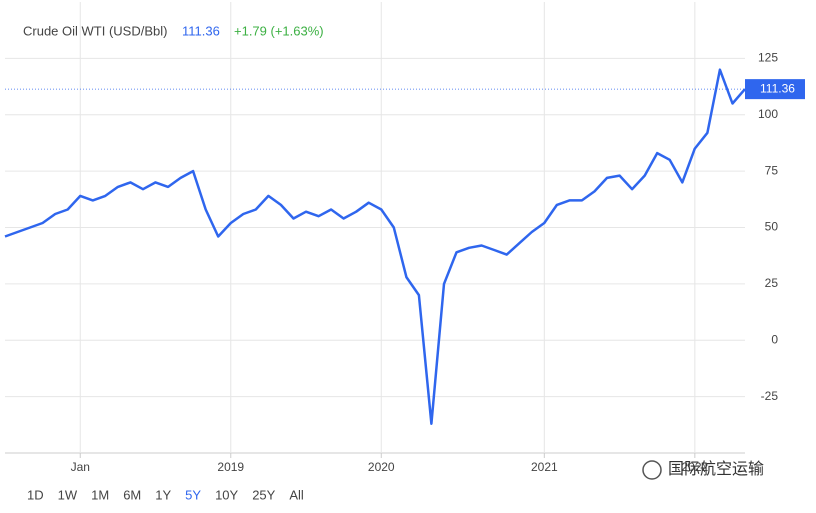 The image size is (816, 513). What do you see at coordinates (770, 396) in the screenshot?
I see `y-tick-label: -25` at bounding box center [770, 396].